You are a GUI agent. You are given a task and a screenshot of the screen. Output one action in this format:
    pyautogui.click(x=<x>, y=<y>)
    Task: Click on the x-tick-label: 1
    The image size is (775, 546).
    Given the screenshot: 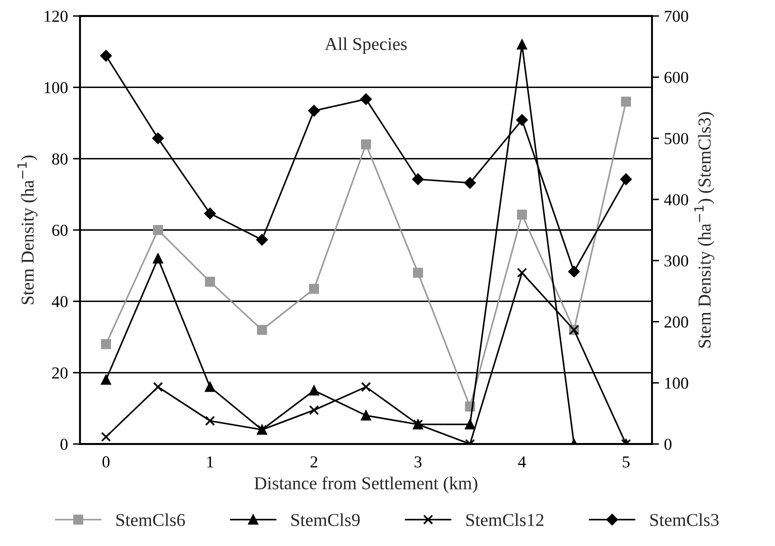 What is the action you would take?
    pyautogui.click(x=210, y=462)
    